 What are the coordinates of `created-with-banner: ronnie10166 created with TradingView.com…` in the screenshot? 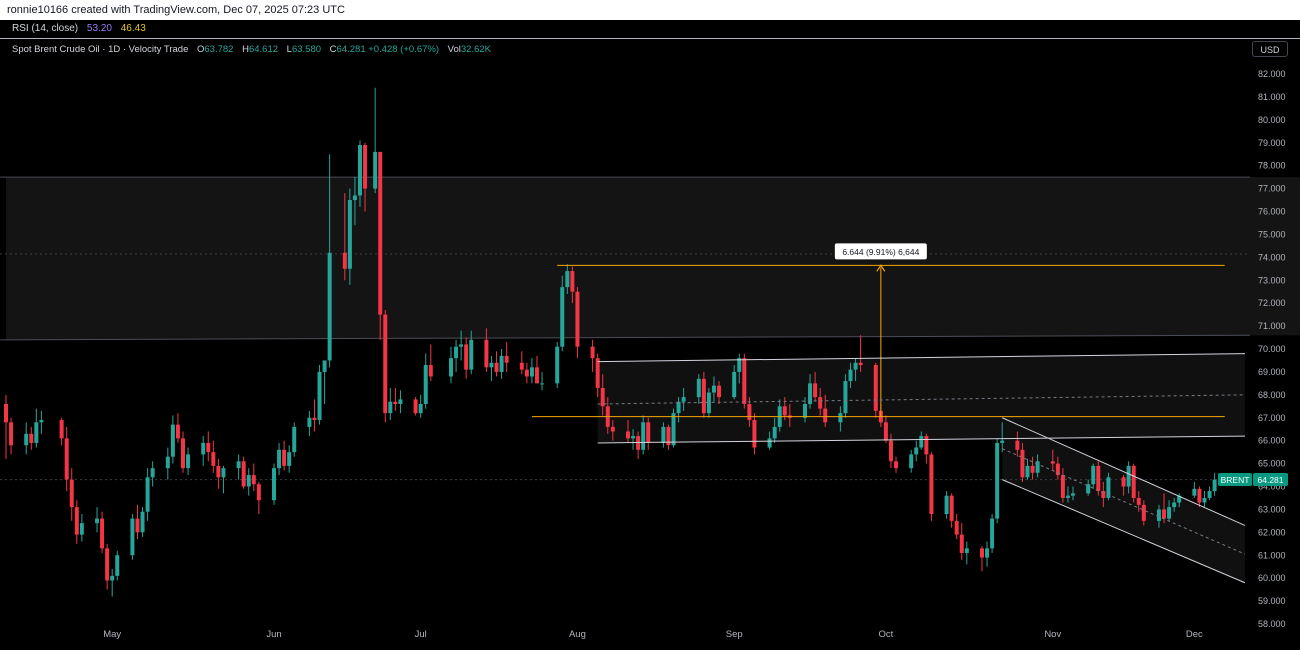 It's located at (650, 10).